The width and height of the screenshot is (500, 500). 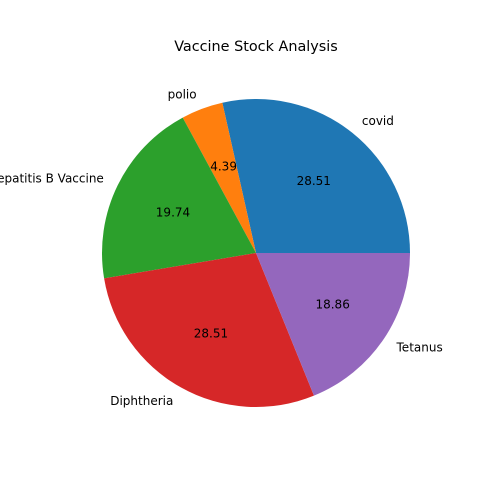 What do you see at coordinates (256, 47) in the screenshot?
I see `chart-title: Vaccine Stock Analysis` at bounding box center [256, 47].